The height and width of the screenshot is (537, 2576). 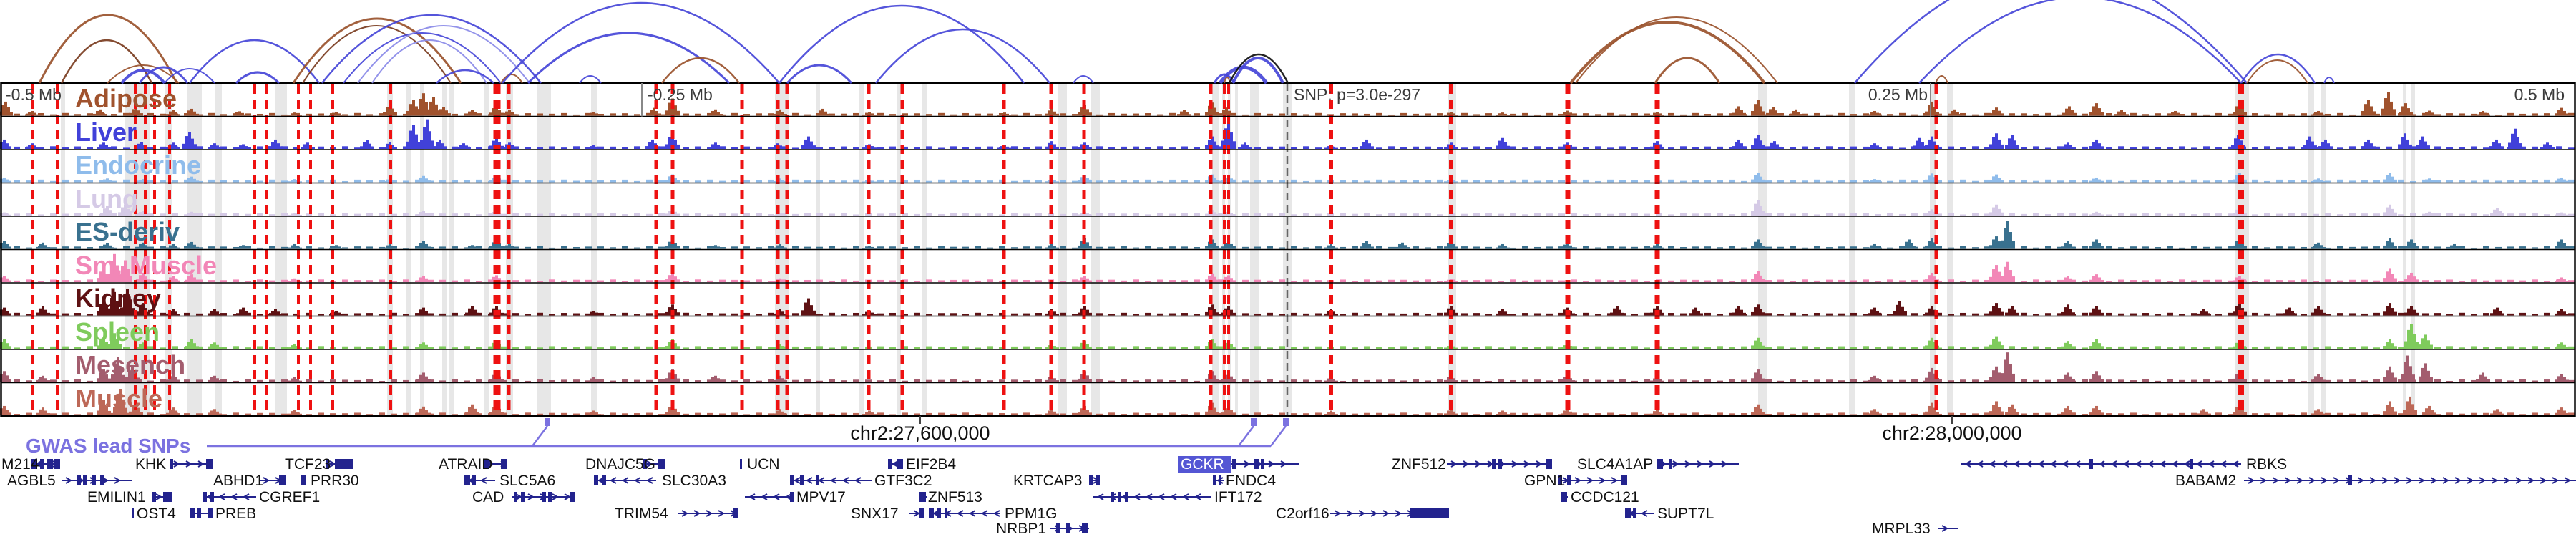 What do you see at coordinates (106, 132) in the screenshot?
I see `track-label-liver: Liver` at bounding box center [106, 132].